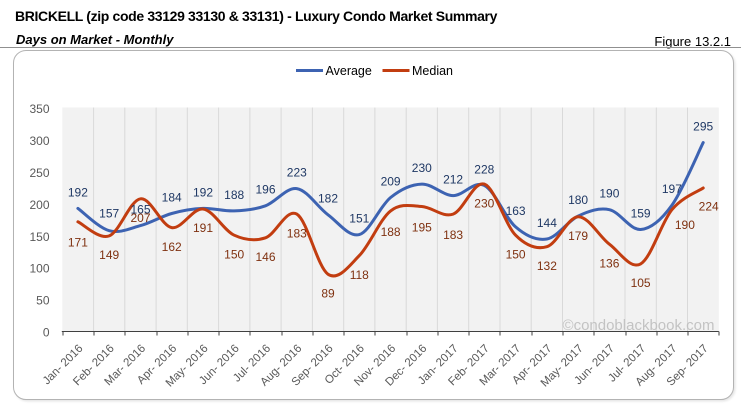  I want to click on svg-text: 100, so click(39, 269).